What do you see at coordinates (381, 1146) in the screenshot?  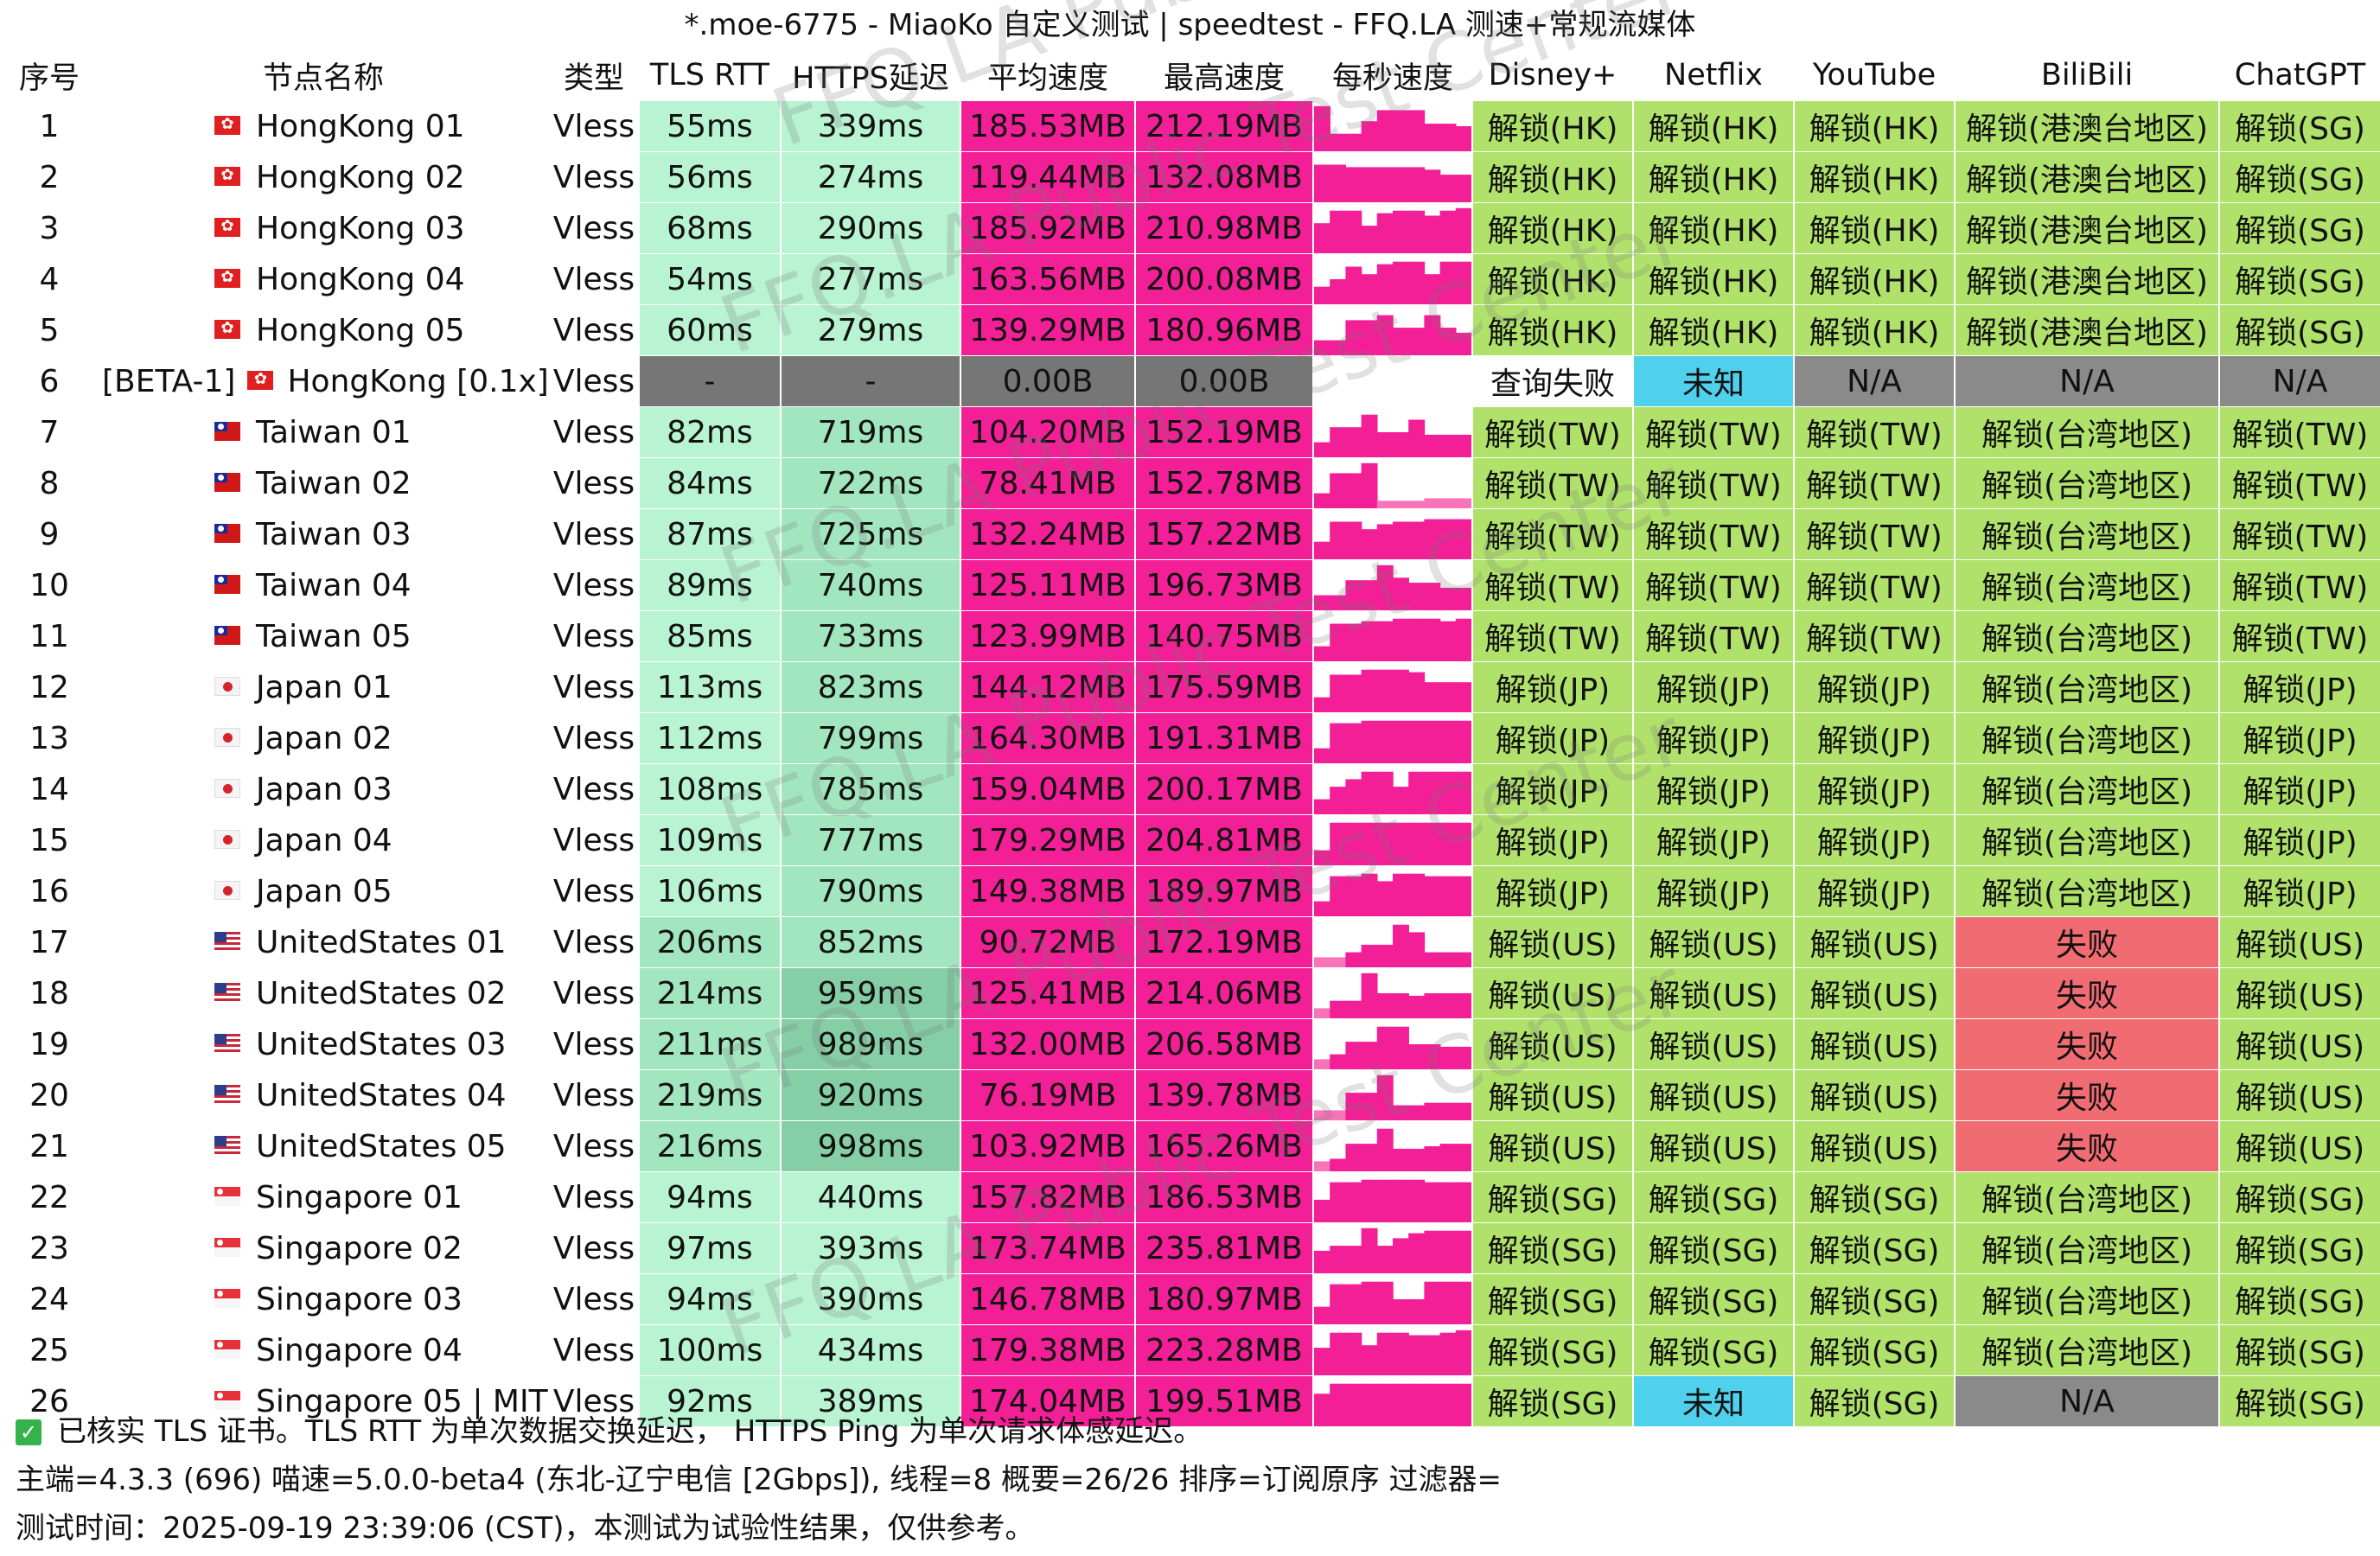 I see `node-name: UnitedStates 05` at bounding box center [381, 1146].